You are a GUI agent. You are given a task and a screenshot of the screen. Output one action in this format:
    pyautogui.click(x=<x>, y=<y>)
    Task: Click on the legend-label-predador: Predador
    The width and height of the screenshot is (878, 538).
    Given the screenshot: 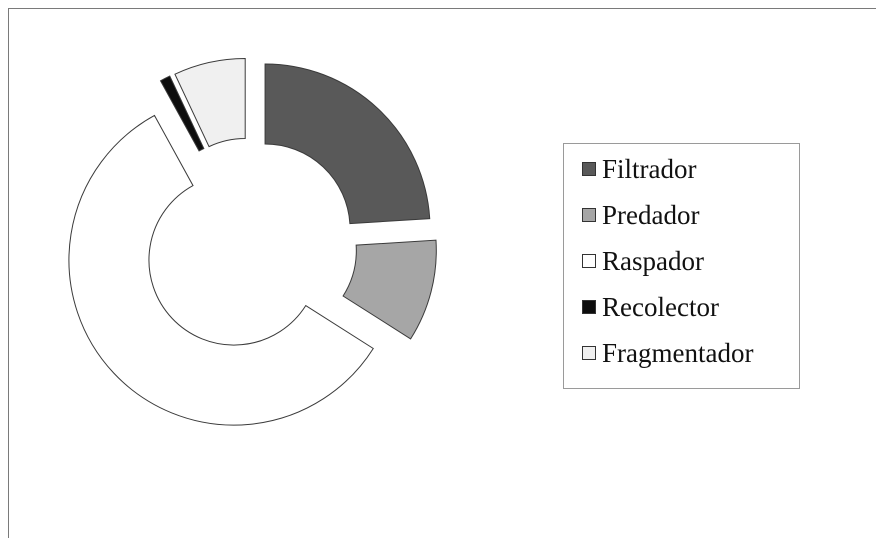 What is the action you would take?
    pyautogui.click(x=651, y=215)
    